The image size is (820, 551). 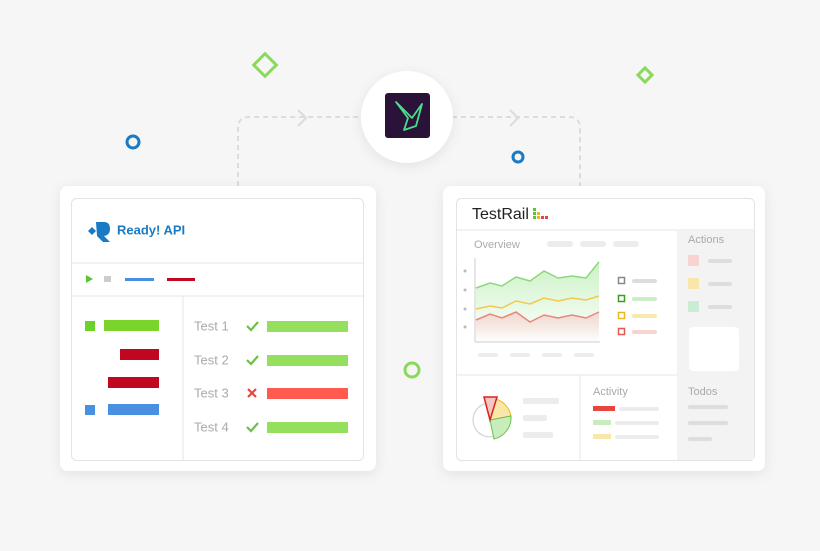 I want to click on app-logo, so click(x=407, y=115).